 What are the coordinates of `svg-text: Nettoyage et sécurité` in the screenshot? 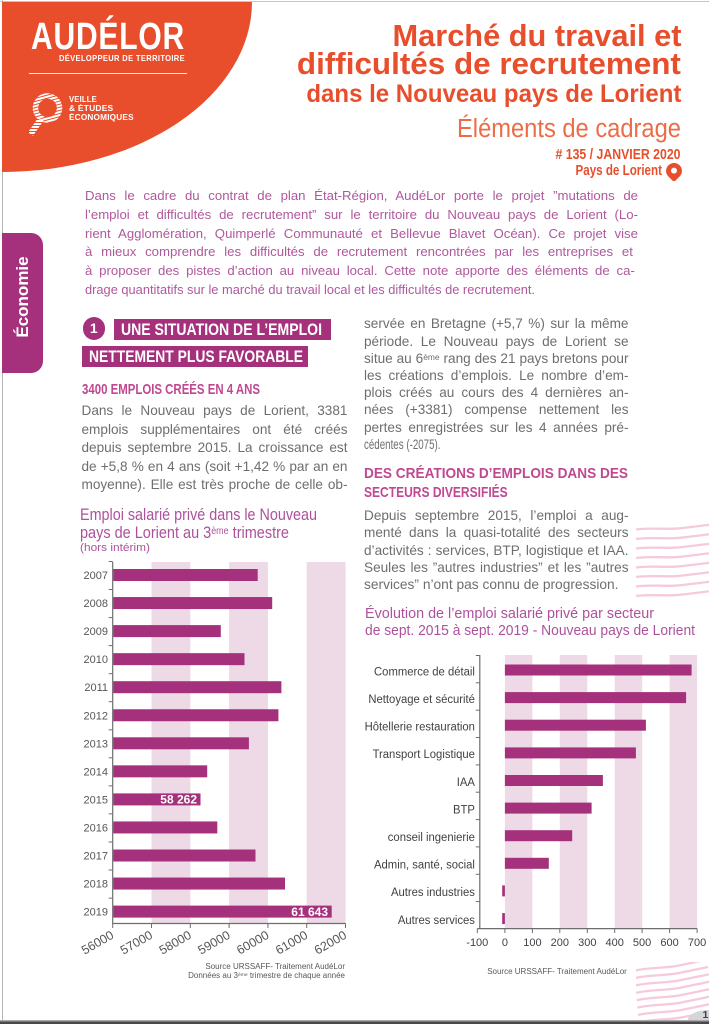 It's located at (421, 698).